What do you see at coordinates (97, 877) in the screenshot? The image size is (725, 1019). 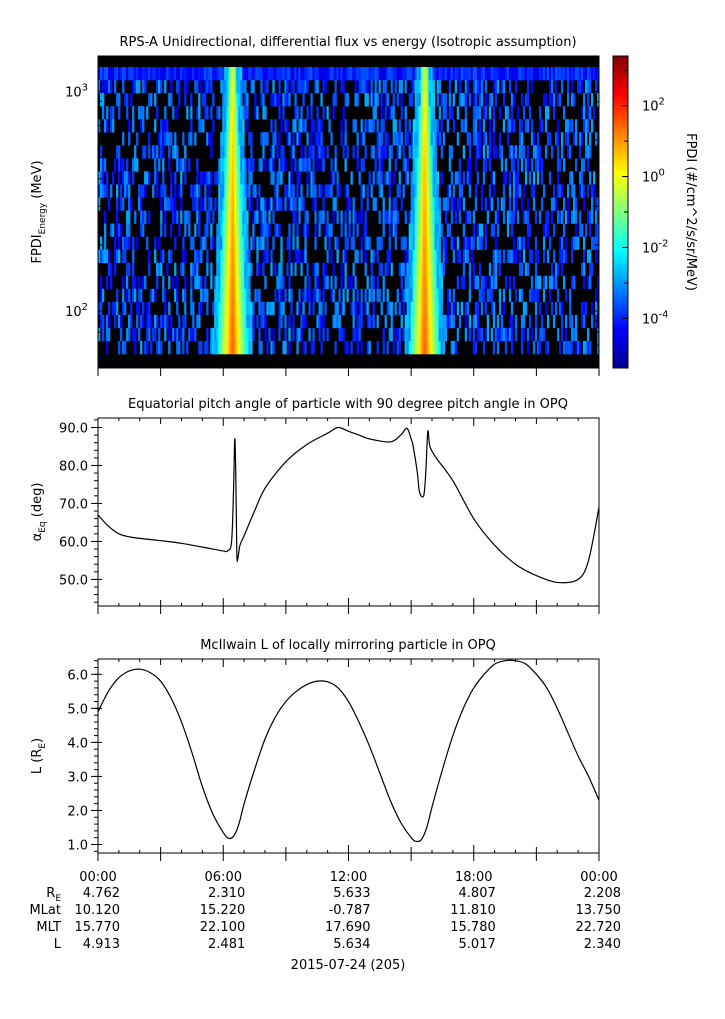 I see `time-tick-label: 00:00` at bounding box center [97, 877].